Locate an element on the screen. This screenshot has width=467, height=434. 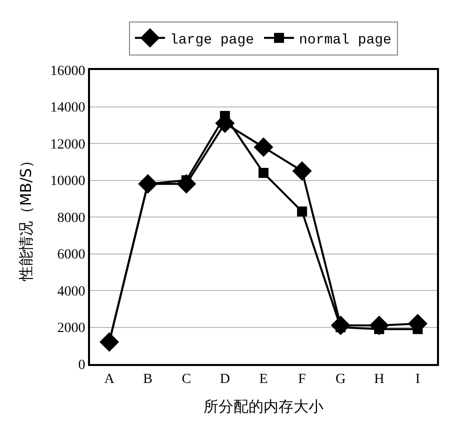
legend-label: large page is located at coordinates (212, 40).